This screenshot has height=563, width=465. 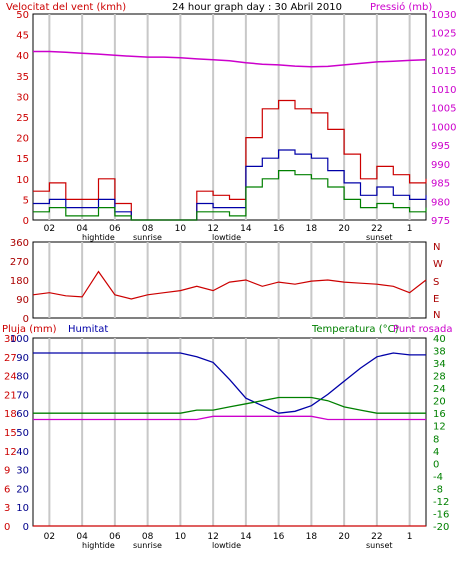 What do you see at coordinates (440, 165) in the screenshot?
I see `pressure-tick-990: 990` at bounding box center [440, 165].